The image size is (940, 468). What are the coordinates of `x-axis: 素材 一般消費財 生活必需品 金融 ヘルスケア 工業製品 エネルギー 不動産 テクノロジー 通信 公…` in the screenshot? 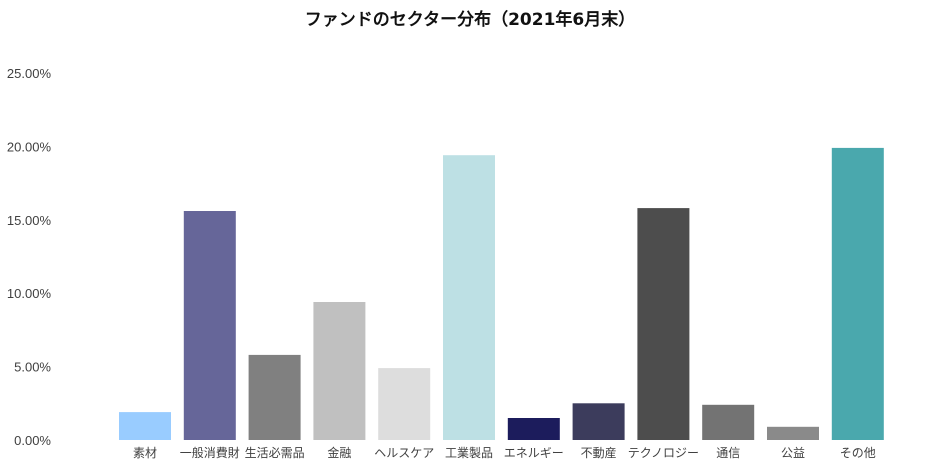 It's located at (504, 452).